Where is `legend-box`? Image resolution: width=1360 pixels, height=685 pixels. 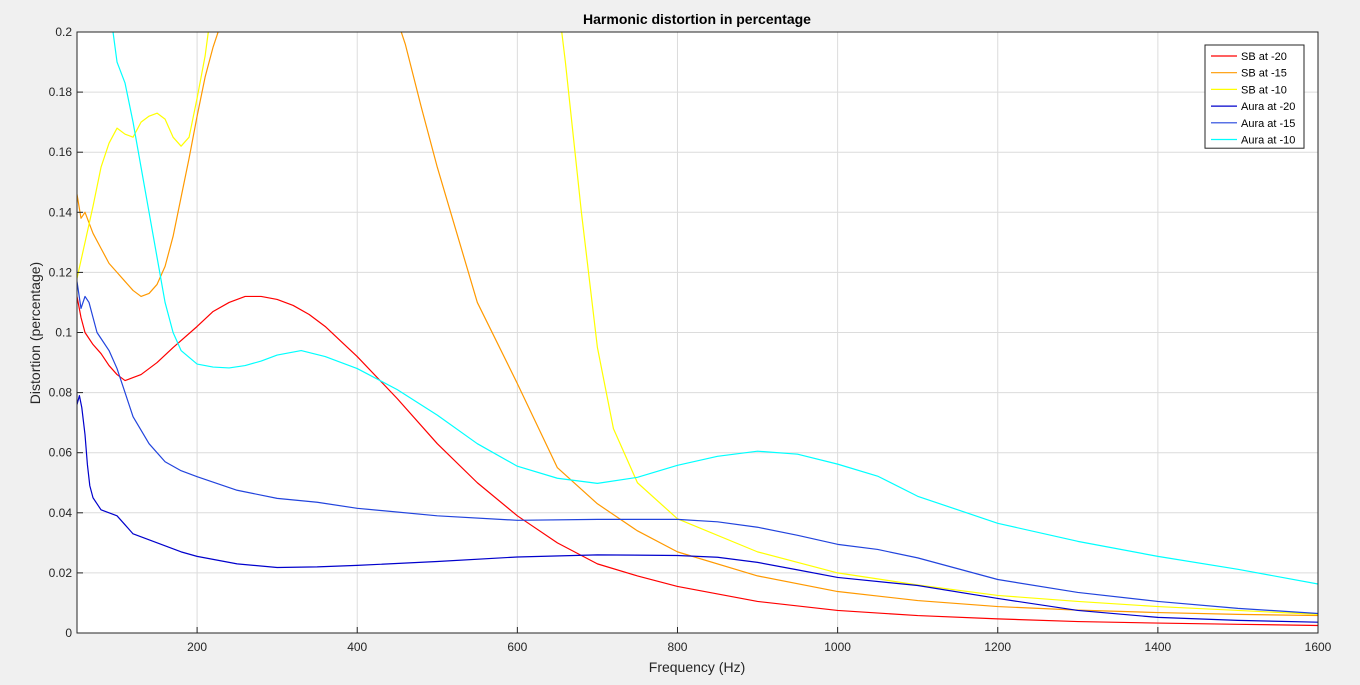
legend-box is located at coordinates (1254, 96).